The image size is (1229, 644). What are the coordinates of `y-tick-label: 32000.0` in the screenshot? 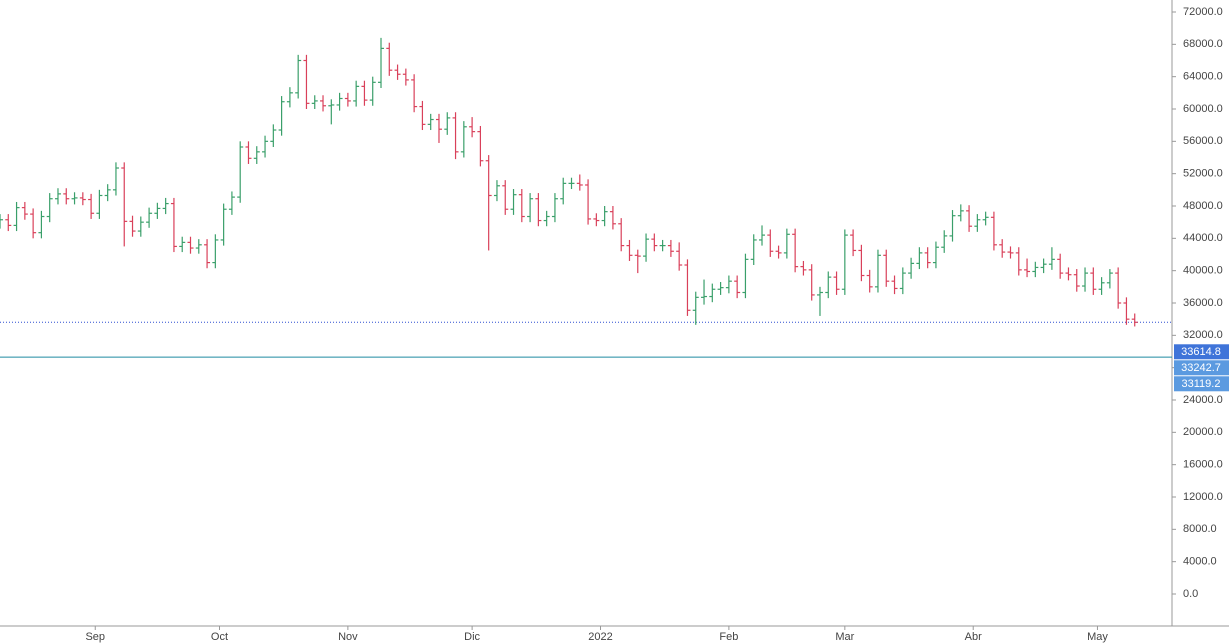 It's located at (1203, 335).